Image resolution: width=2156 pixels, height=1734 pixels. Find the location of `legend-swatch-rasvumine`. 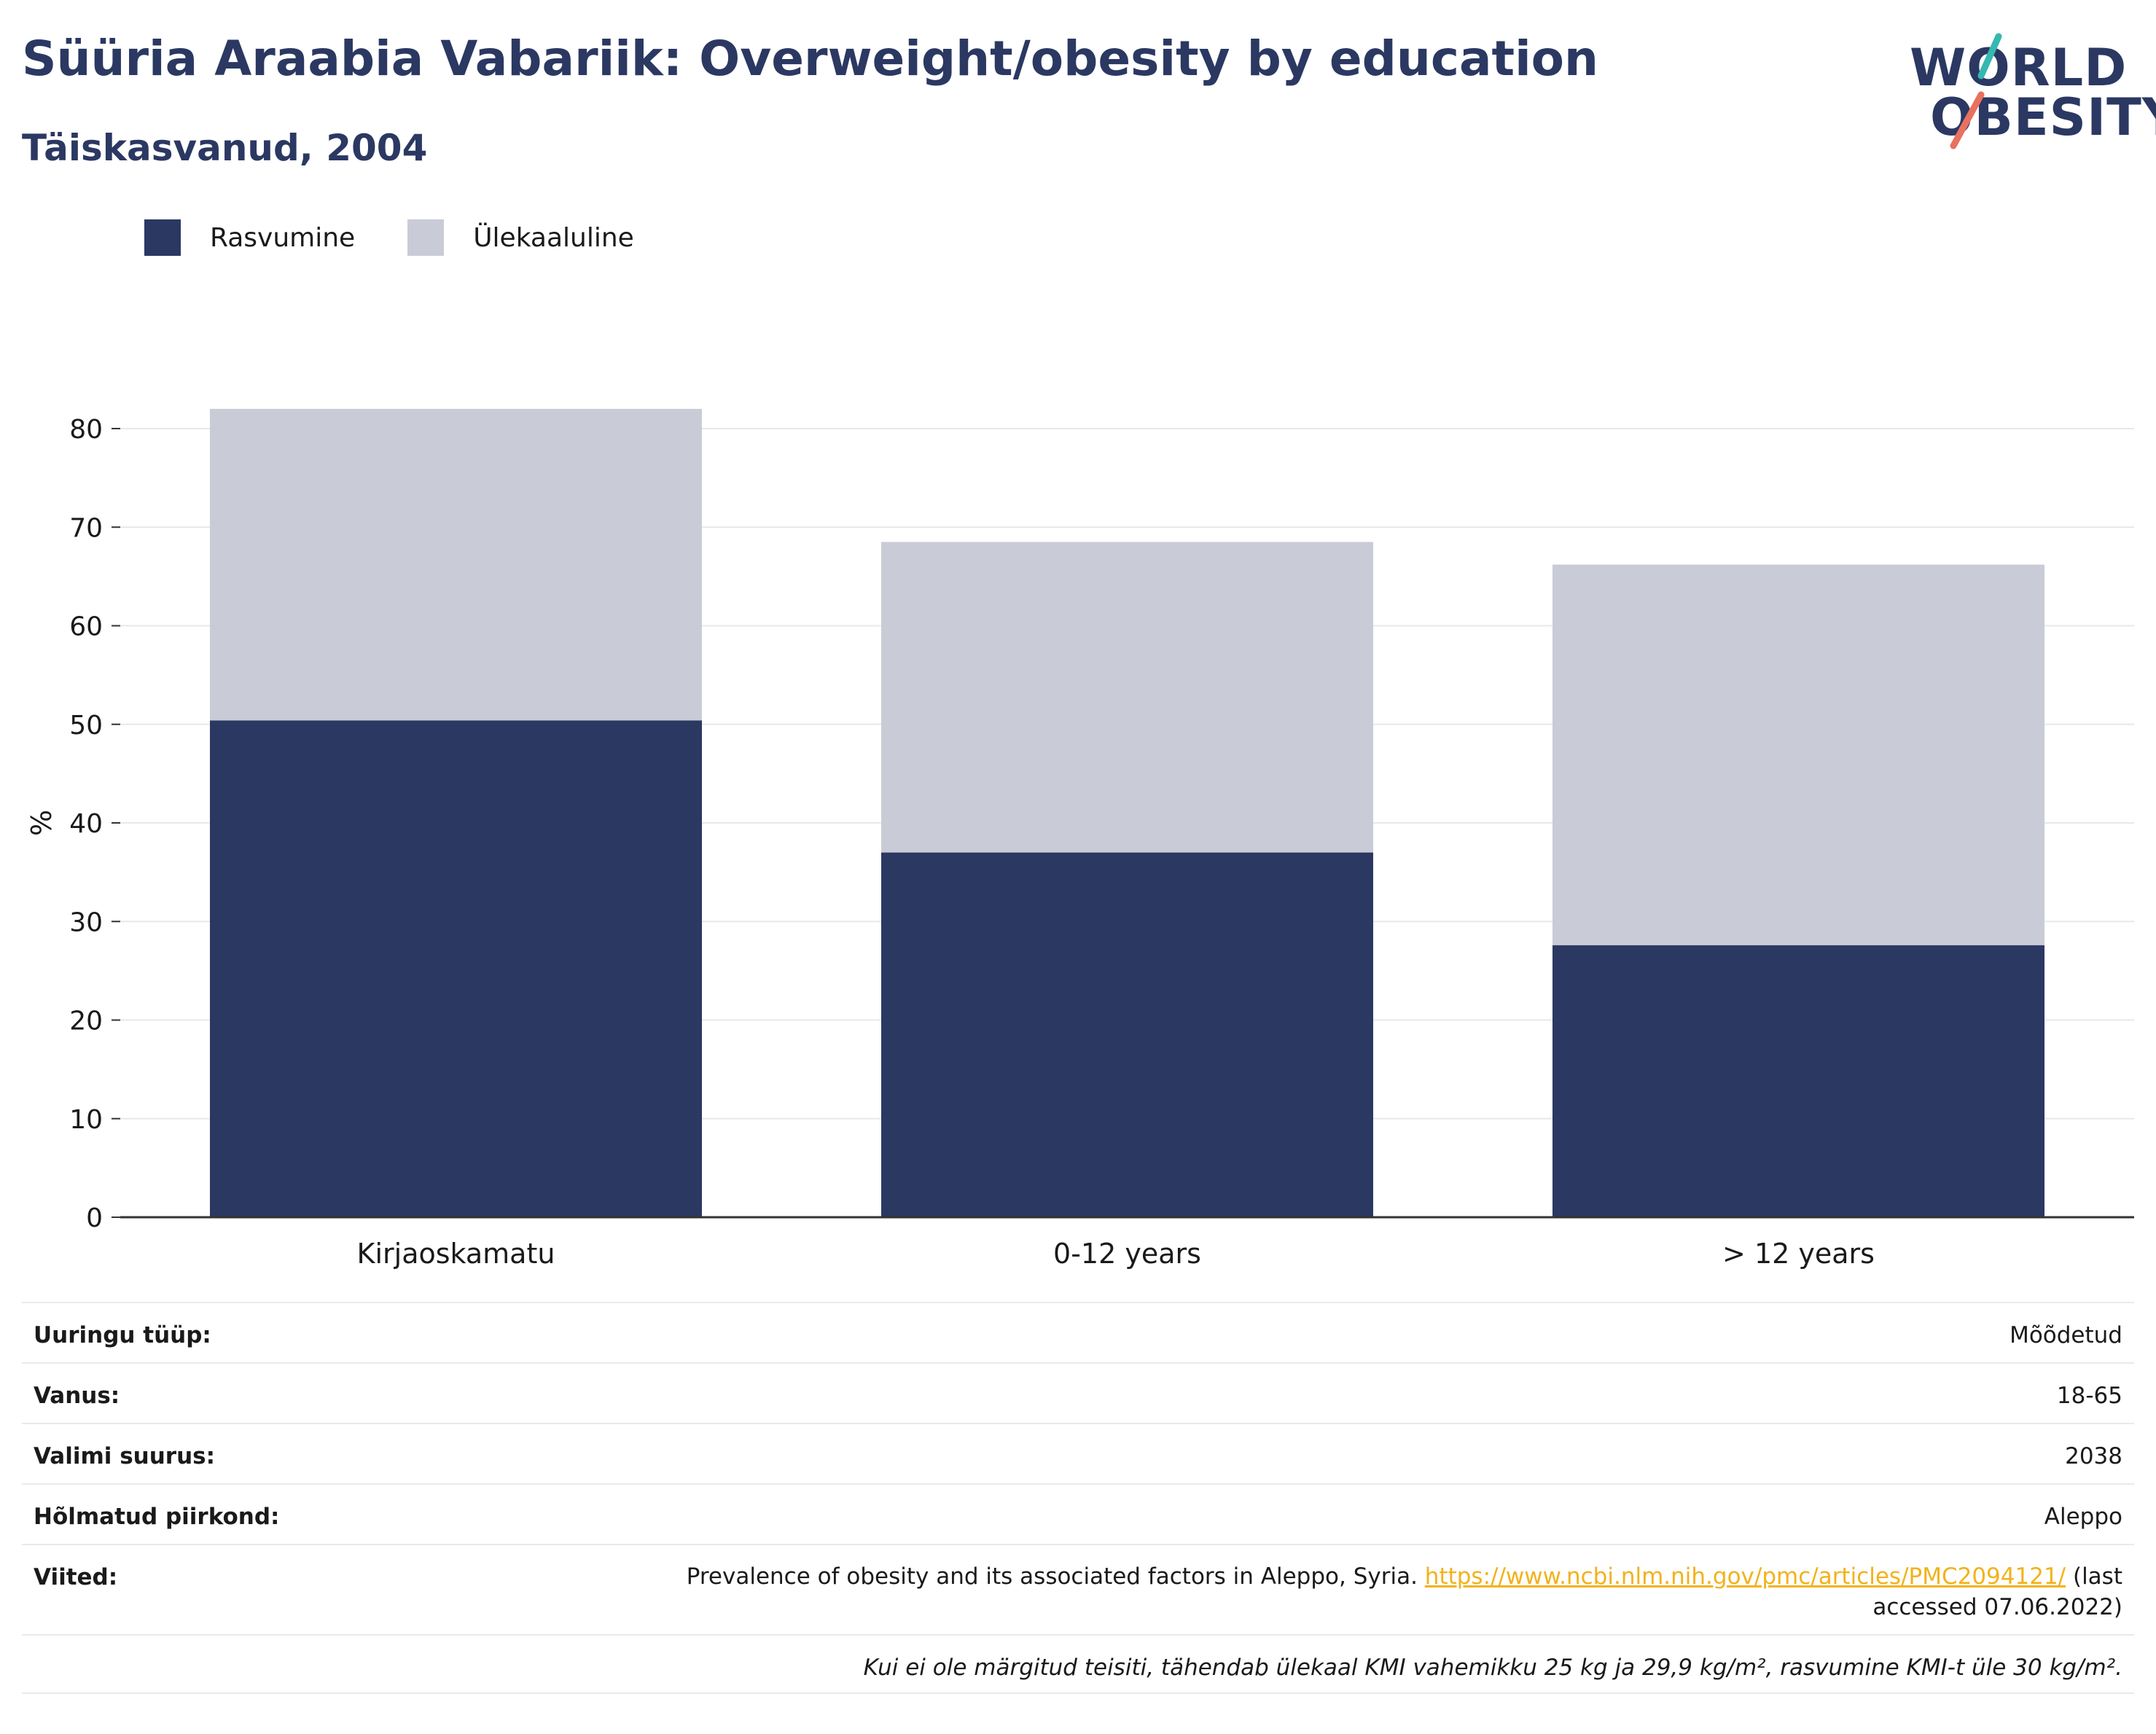

legend-swatch-rasvumine is located at coordinates (162, 238).